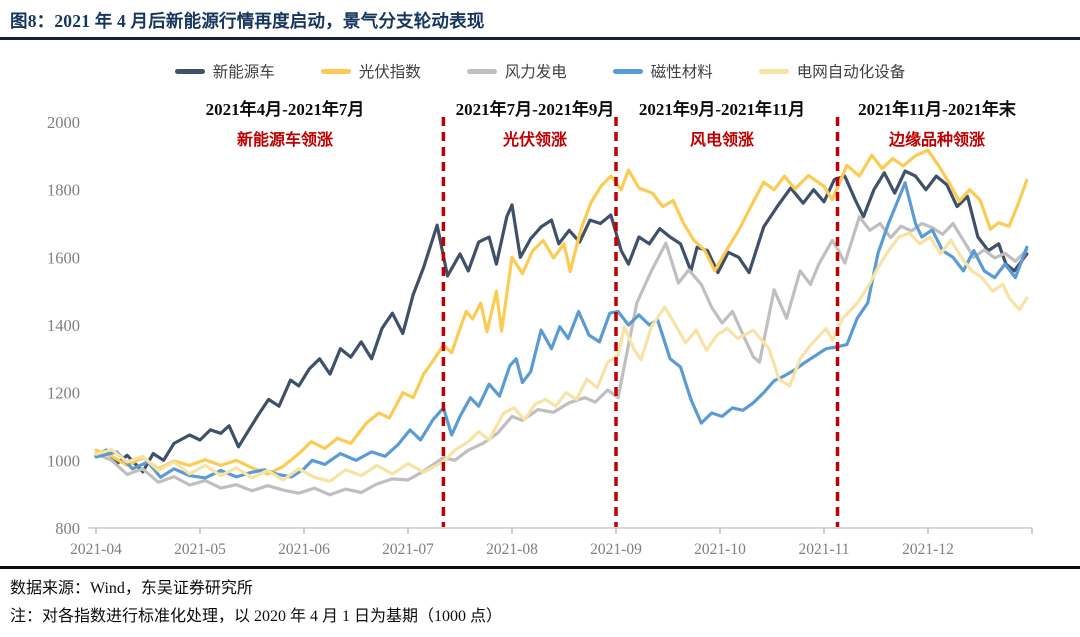 This screenshot has width=1080, height=637. Describe the element at coordinates (408, 549) in the screenshot. I see `x-tick-label: 2021-07` at that location.